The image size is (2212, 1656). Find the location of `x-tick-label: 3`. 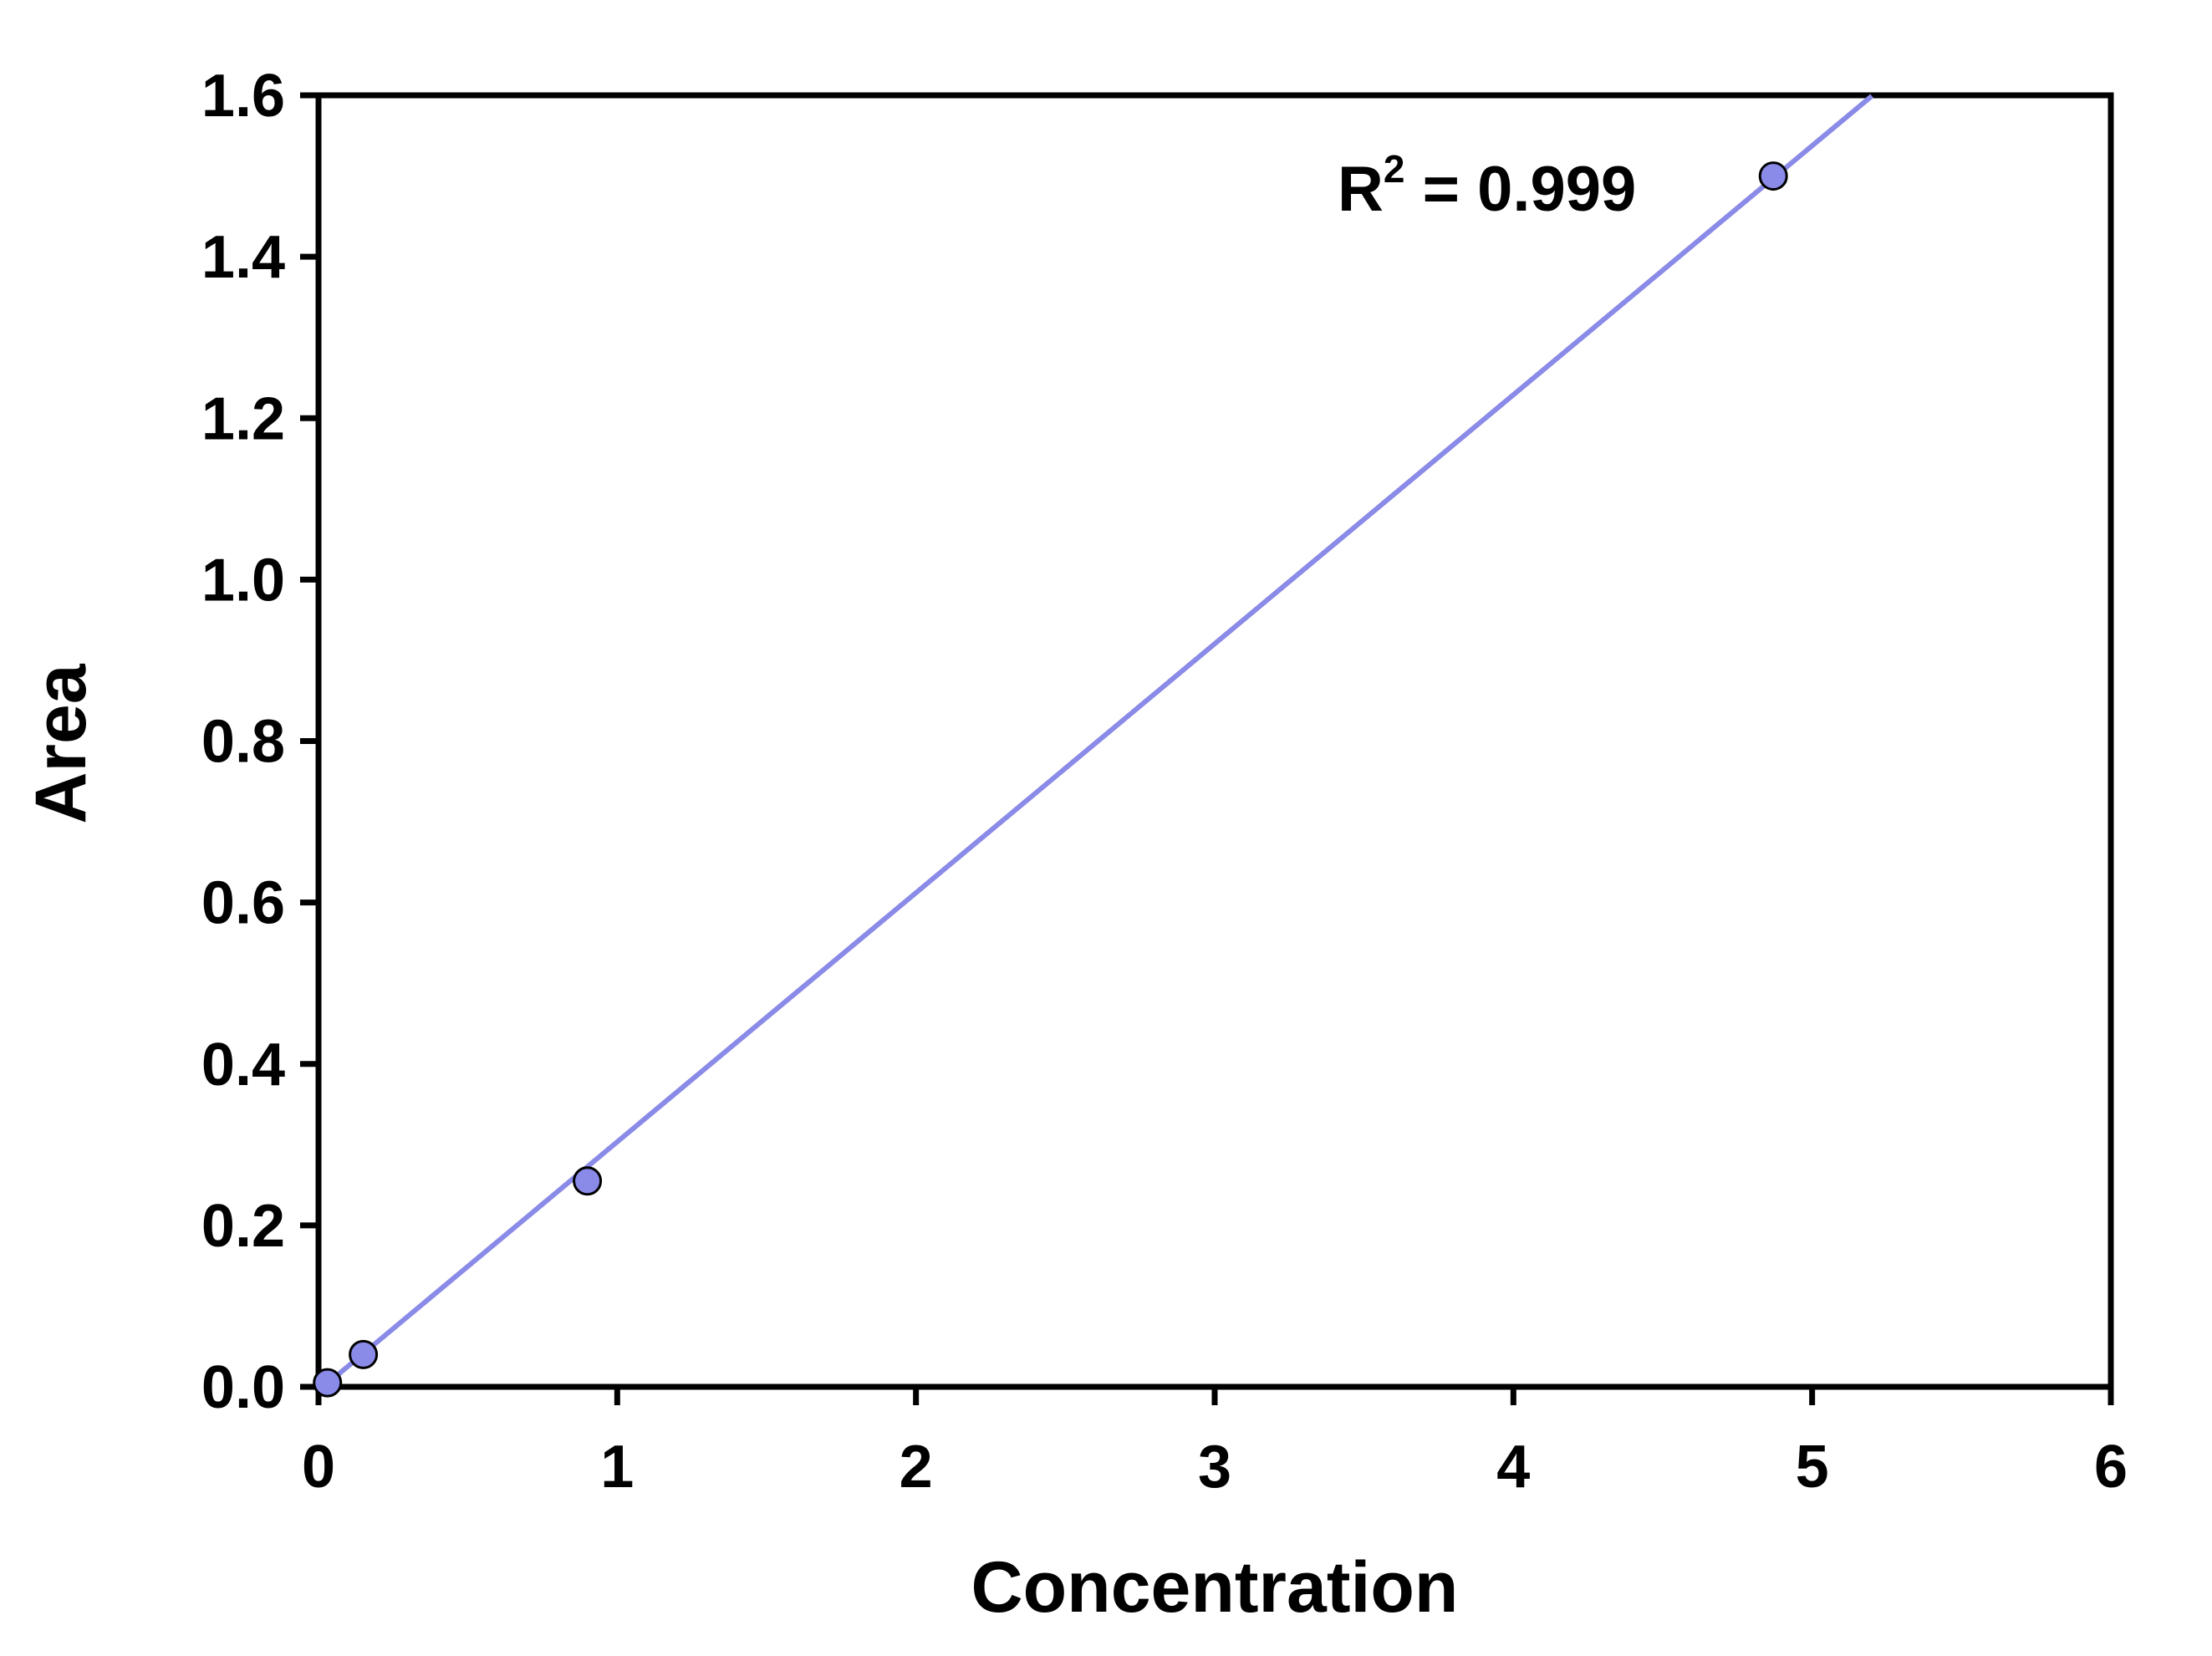

x-tick-label: 3 is located at coordinates (1214, 1467).